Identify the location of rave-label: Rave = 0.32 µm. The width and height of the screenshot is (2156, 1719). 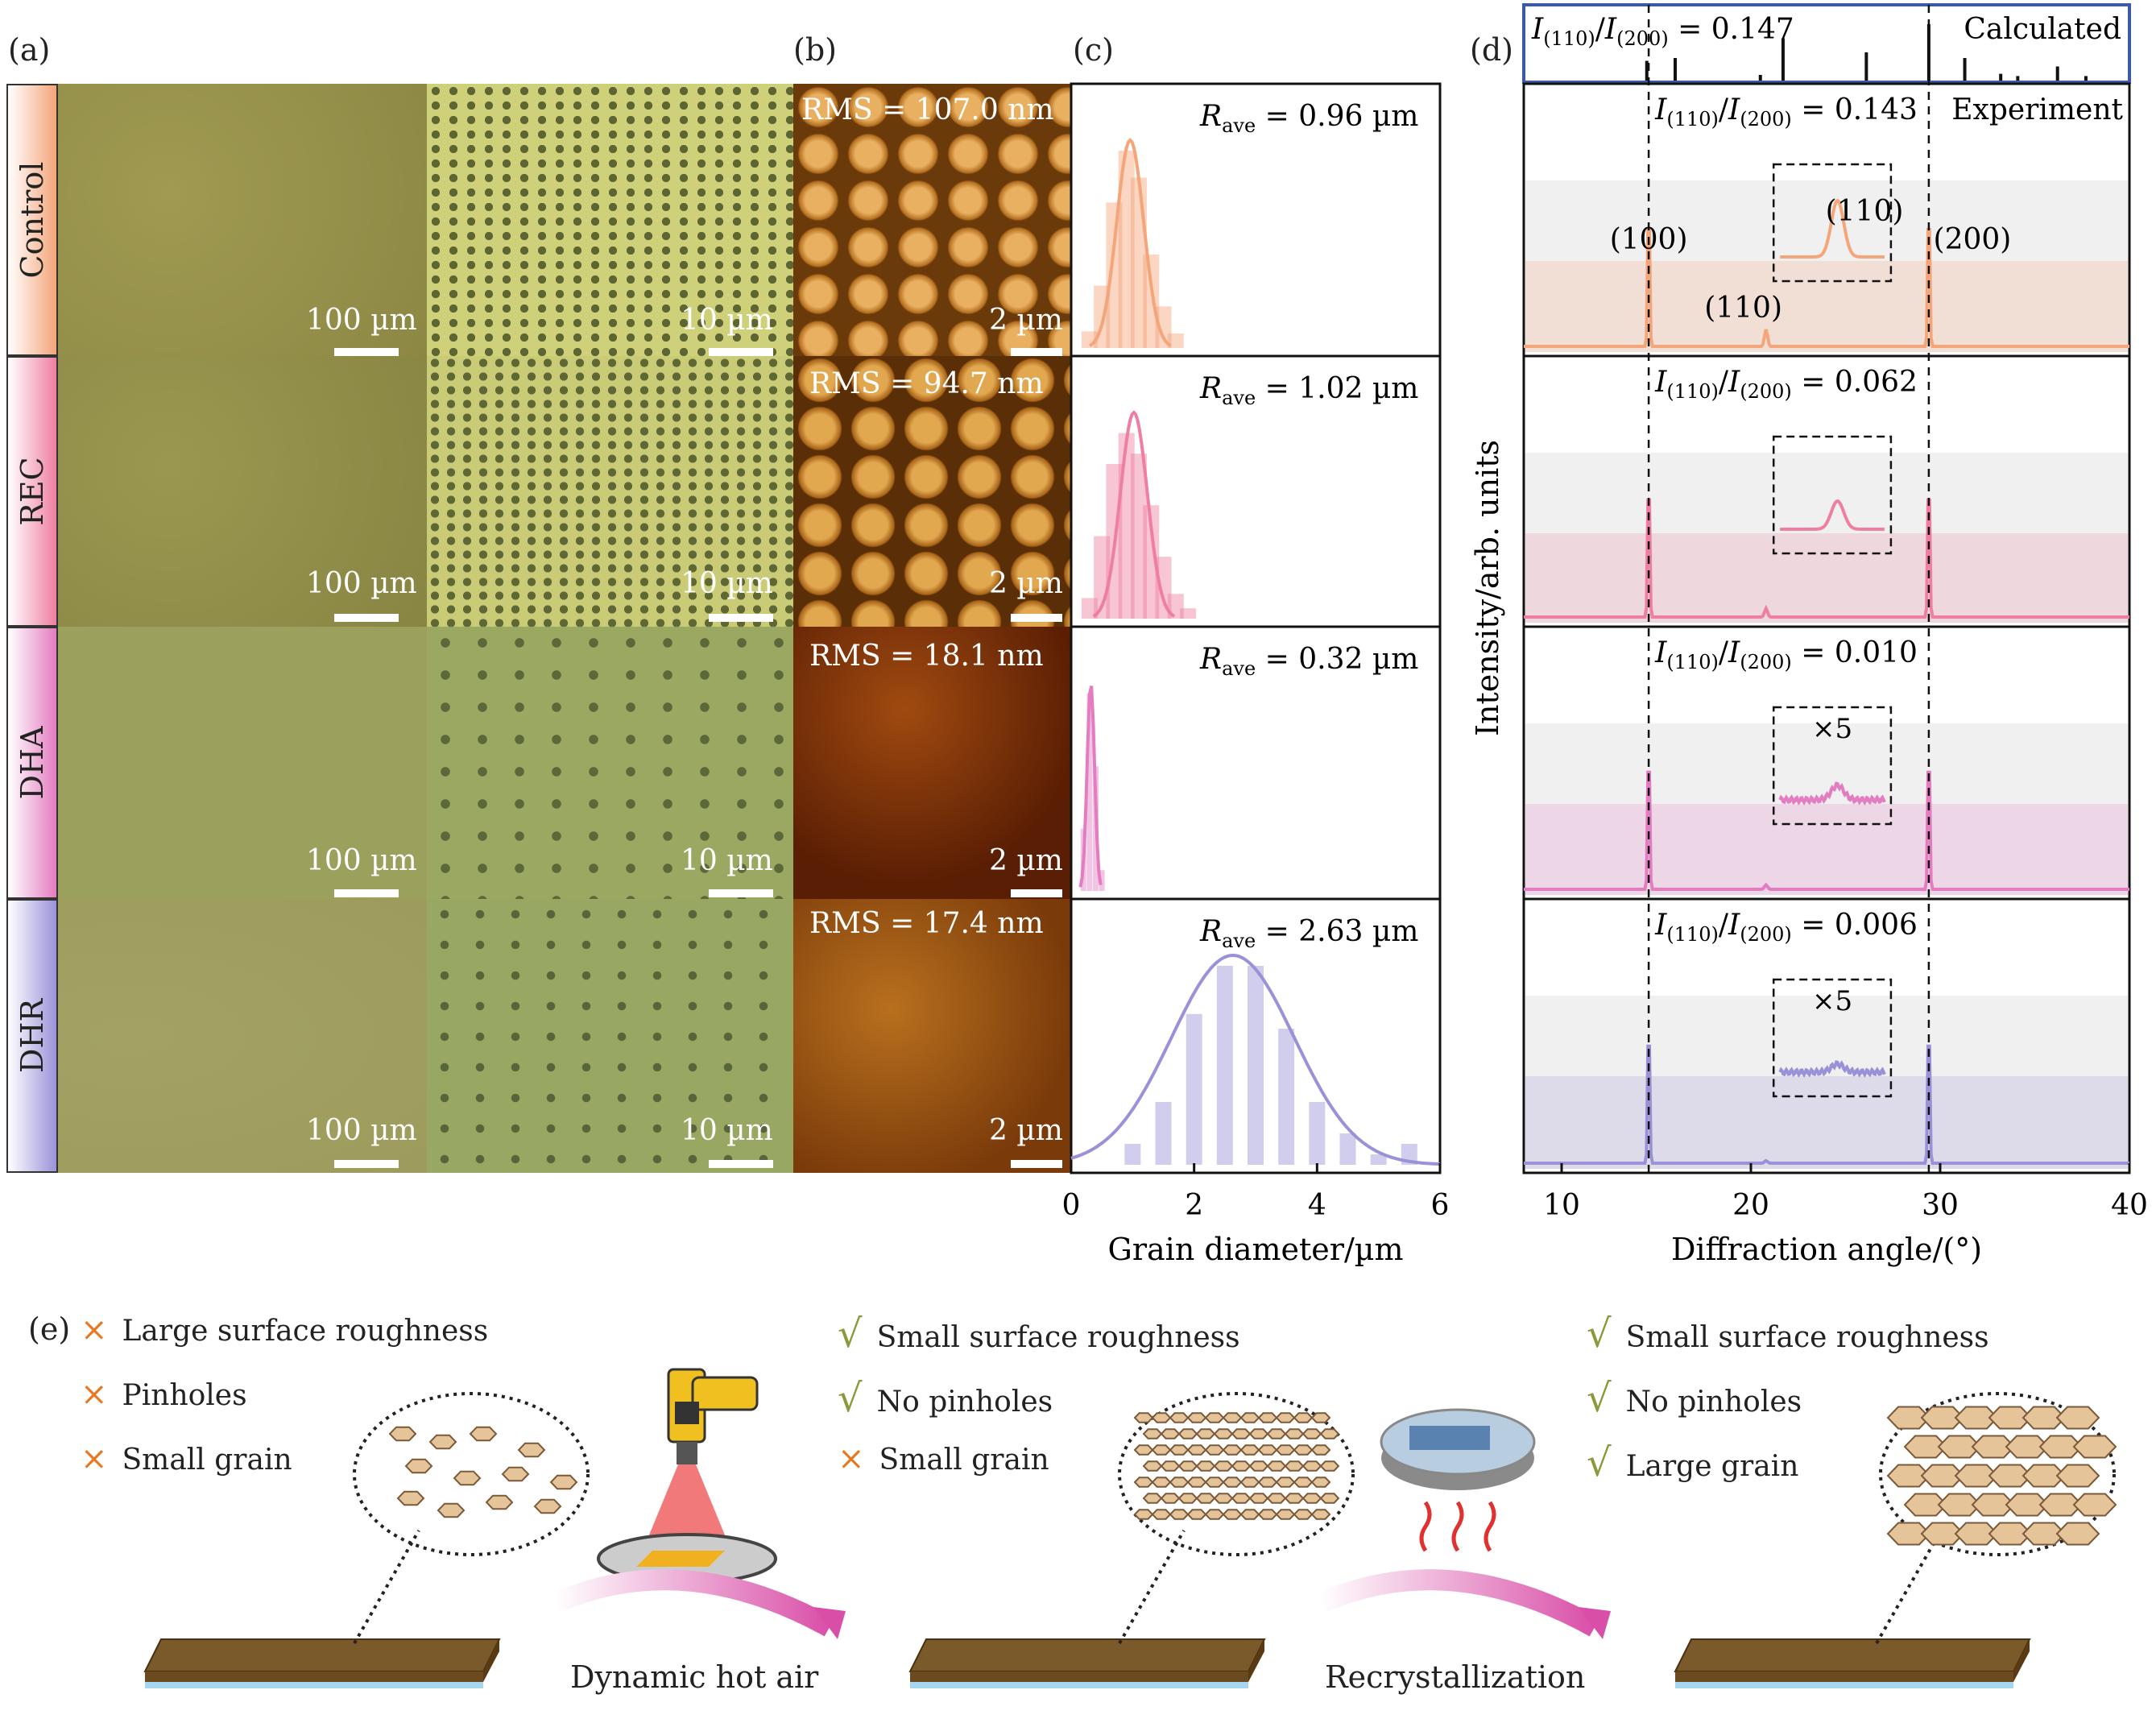
(1308, 661).